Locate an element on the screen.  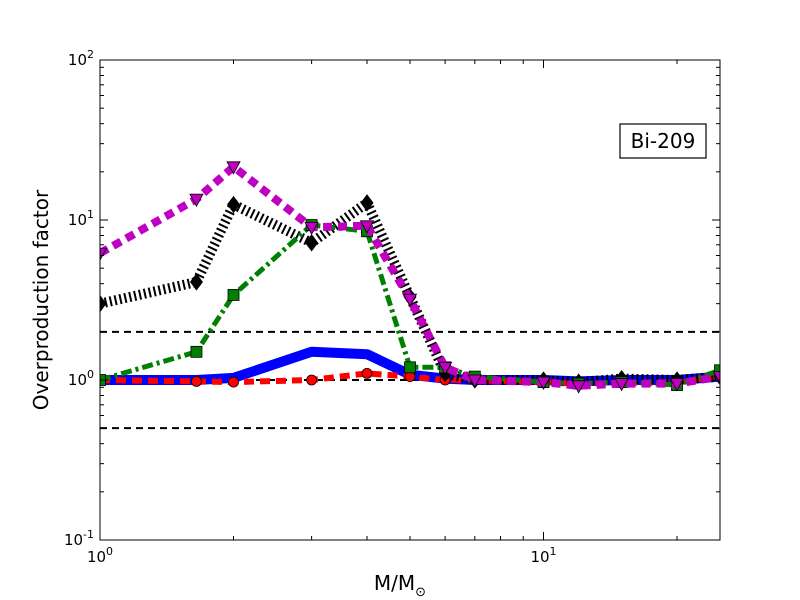
annotation-label: Bi-209 is located at coordinates (663, 141).